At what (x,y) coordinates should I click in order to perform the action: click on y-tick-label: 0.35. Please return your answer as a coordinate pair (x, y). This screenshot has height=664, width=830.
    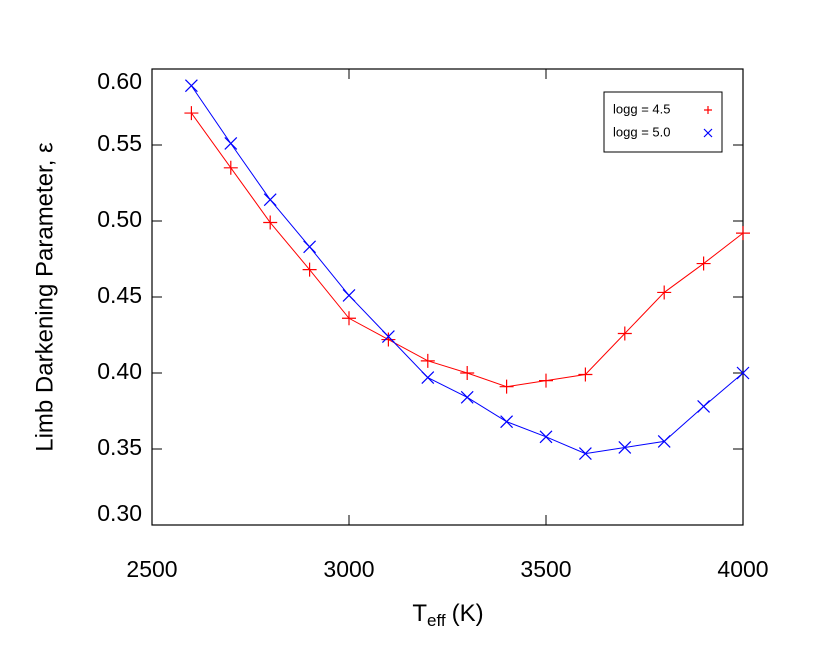
    Looking at the image, I should click on (119, 447).